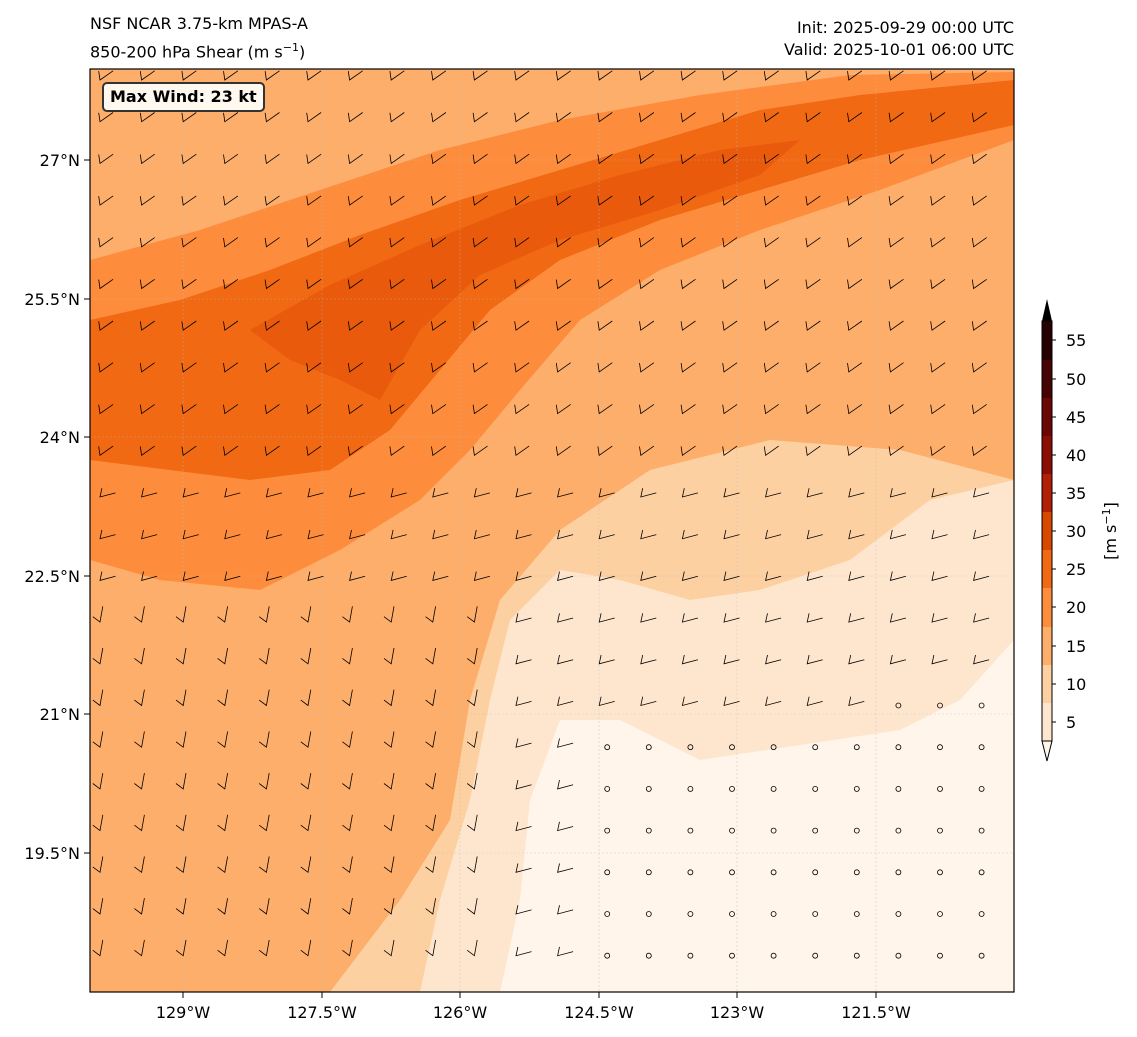 The image size is (1137, 1037). Describe the element at coordinates (1076, 646) in the screenshot. I see `colorbar-tick-label: 15` at that location.